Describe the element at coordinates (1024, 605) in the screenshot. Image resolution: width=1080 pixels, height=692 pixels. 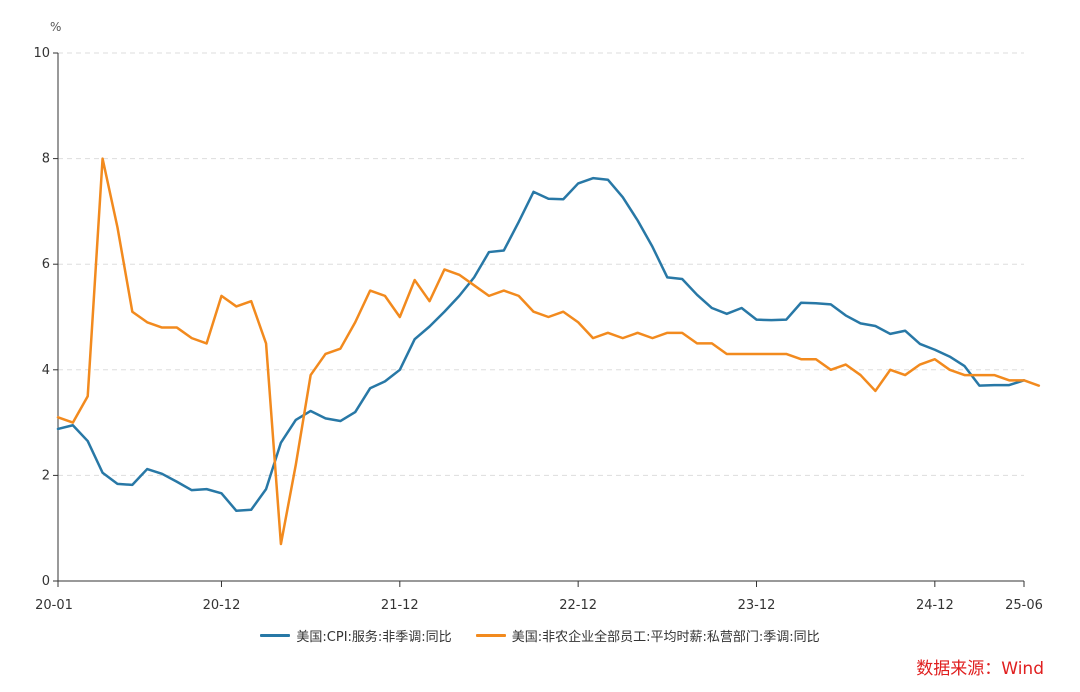
I see `x-tick-label: 25-06` at that location.